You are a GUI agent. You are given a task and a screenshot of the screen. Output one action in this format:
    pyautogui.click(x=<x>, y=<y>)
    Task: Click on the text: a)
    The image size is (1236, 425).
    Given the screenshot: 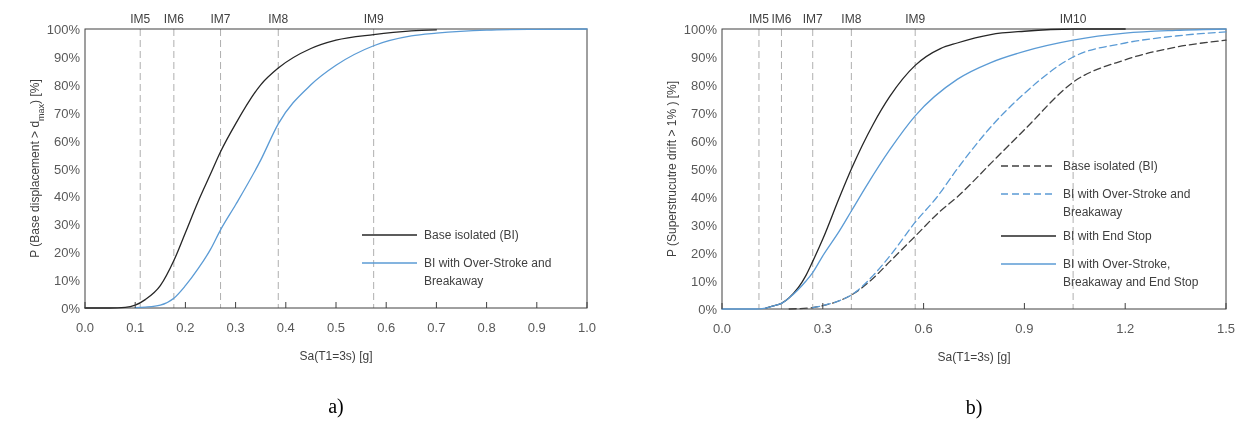 What is the action you would take?
    pyautogui.click(x=336, y=406)
    